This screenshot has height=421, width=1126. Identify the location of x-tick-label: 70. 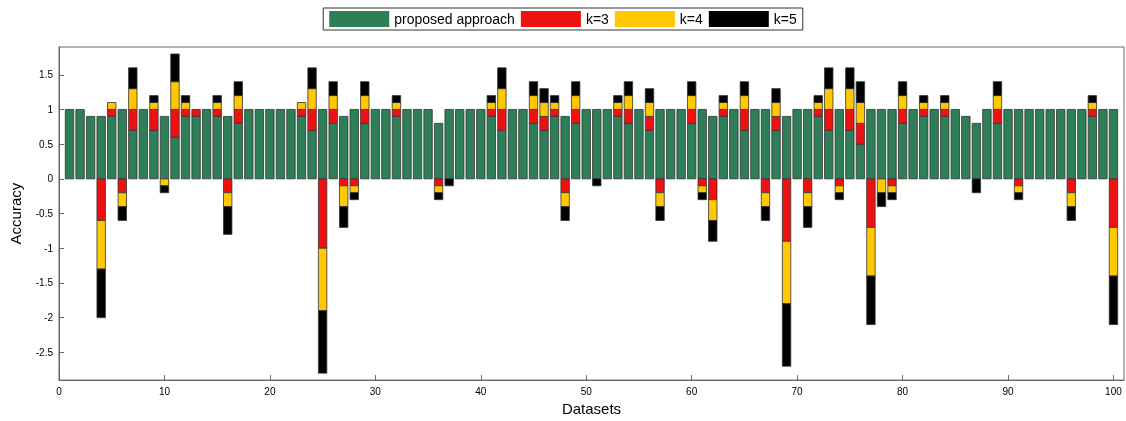
(797, 391).